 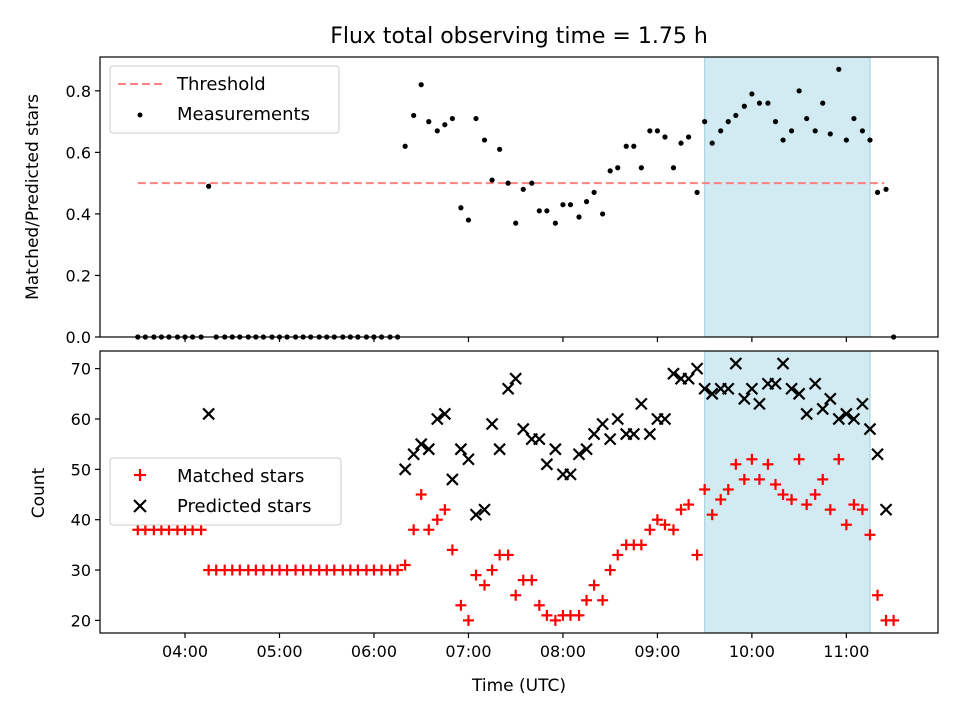 I want to click on top-ytick-label: 0.6, so click(x=78, y=152).